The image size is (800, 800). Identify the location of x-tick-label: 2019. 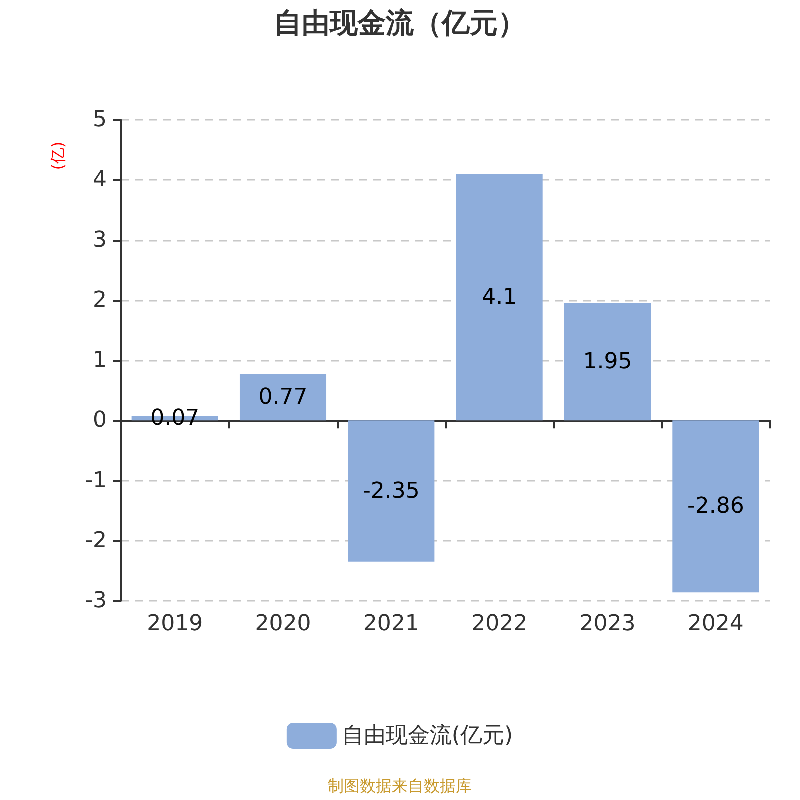
(175, 624).